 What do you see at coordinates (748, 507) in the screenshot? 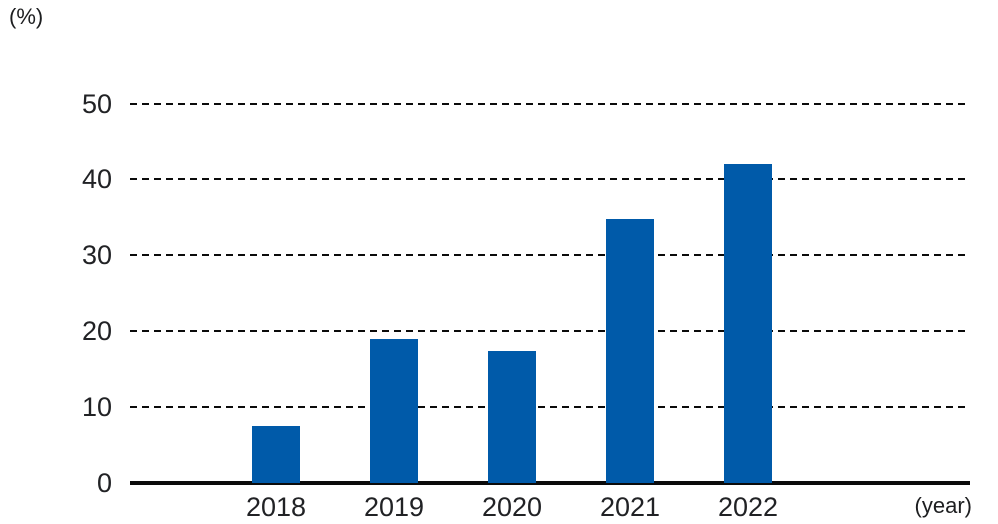
I see `x-tick-label-2022: 2022` at bounding box center [748, 507].